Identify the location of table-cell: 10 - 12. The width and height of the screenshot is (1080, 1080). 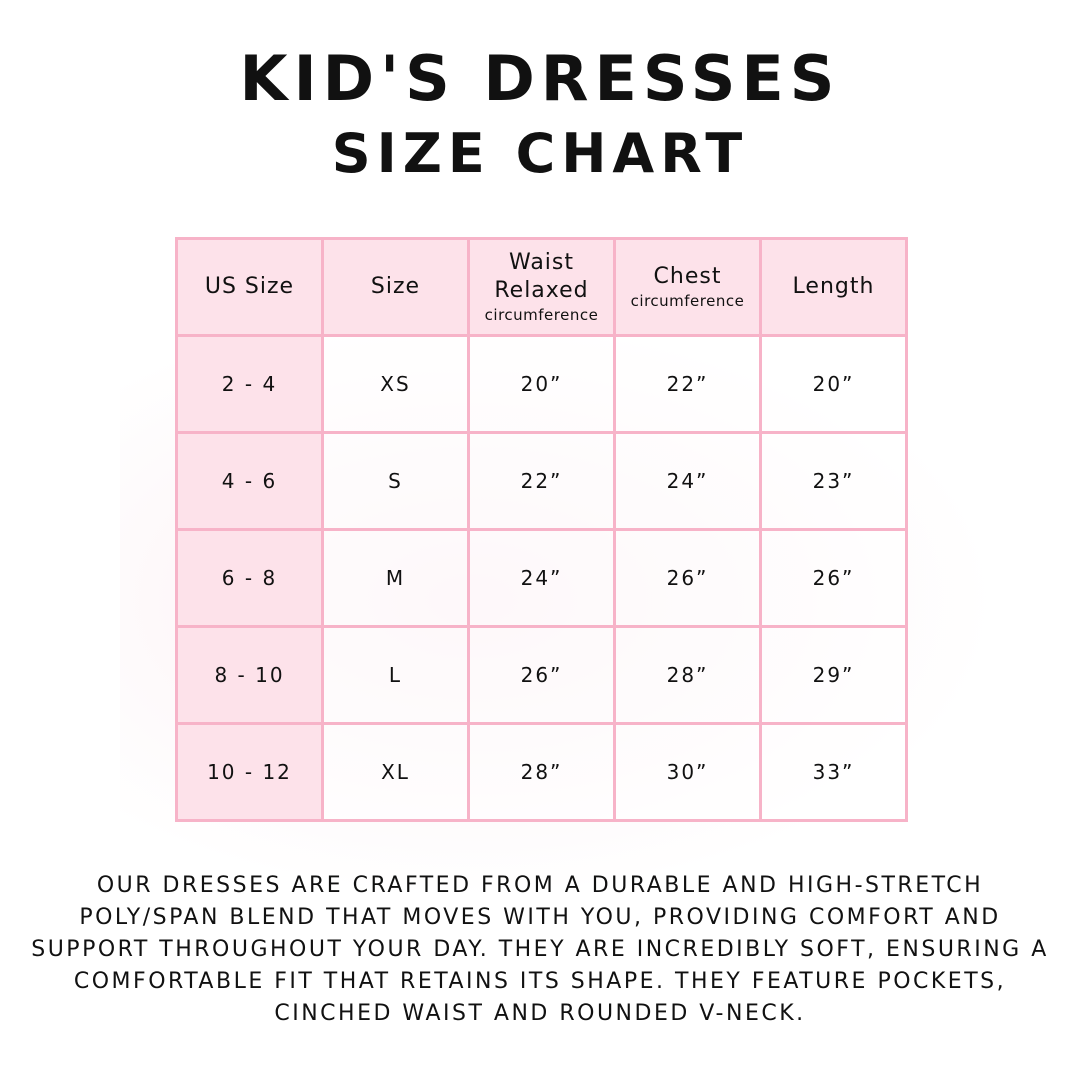
(249, 772).